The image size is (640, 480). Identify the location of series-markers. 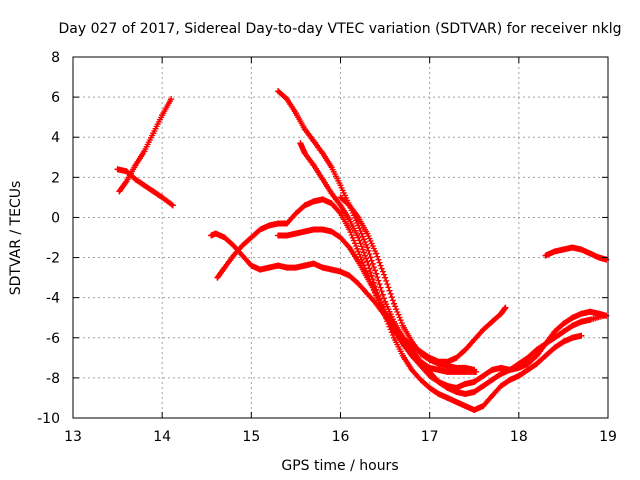
(145, 145).